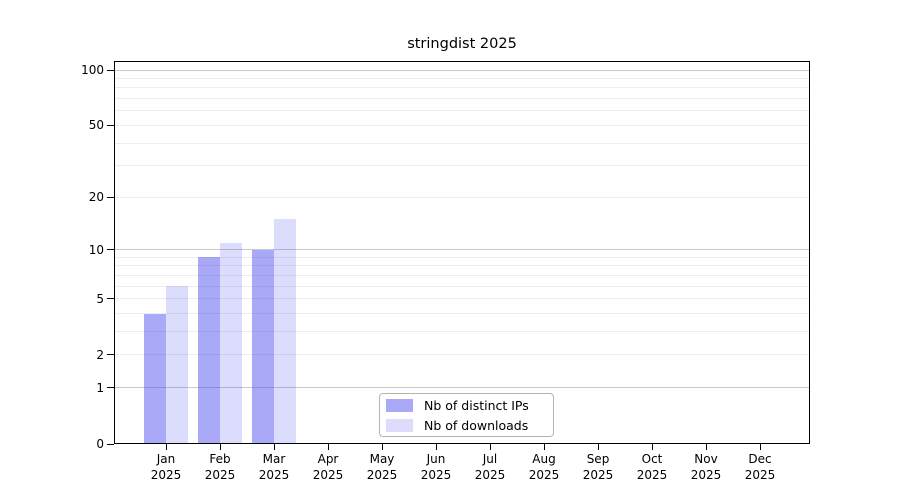  Describe the element at coordinates (155, 378) in the screenshot. I see `bar-distinct-ips-jan` at that location.